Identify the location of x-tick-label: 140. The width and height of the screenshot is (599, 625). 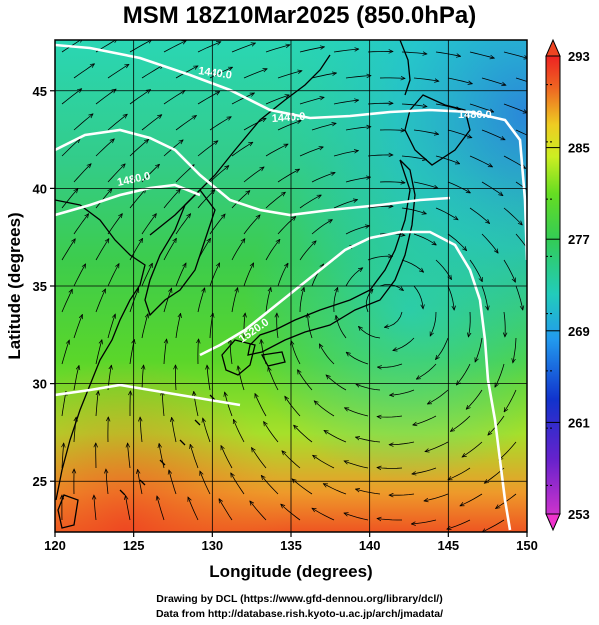
(370, 545).